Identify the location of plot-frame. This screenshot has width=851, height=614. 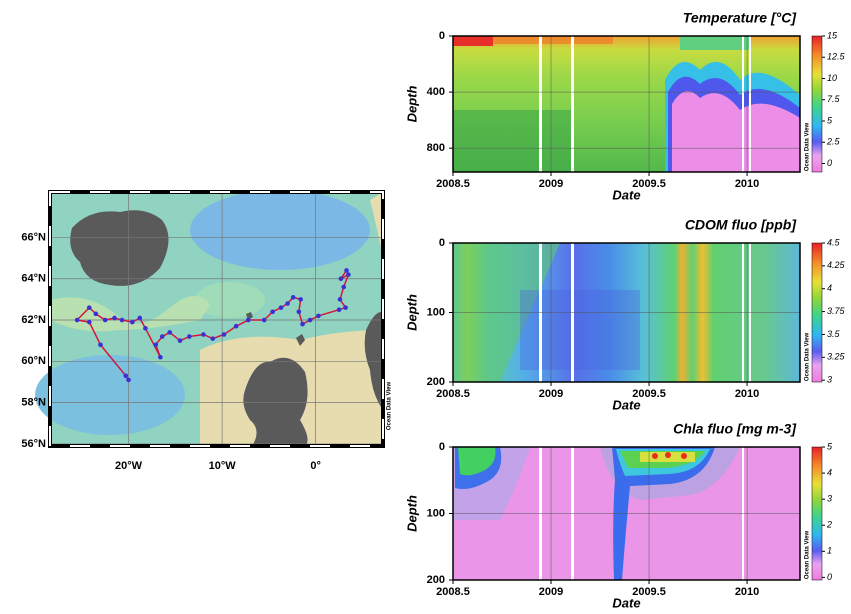
(626, 513).